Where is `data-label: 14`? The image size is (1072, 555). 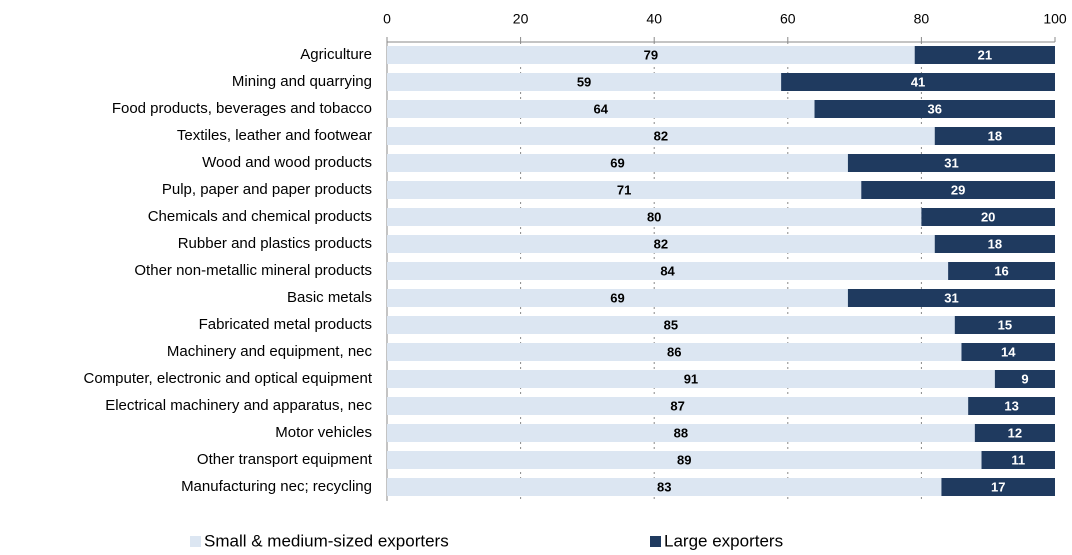
data-label: 14 is located at coordinates (1008, 351).